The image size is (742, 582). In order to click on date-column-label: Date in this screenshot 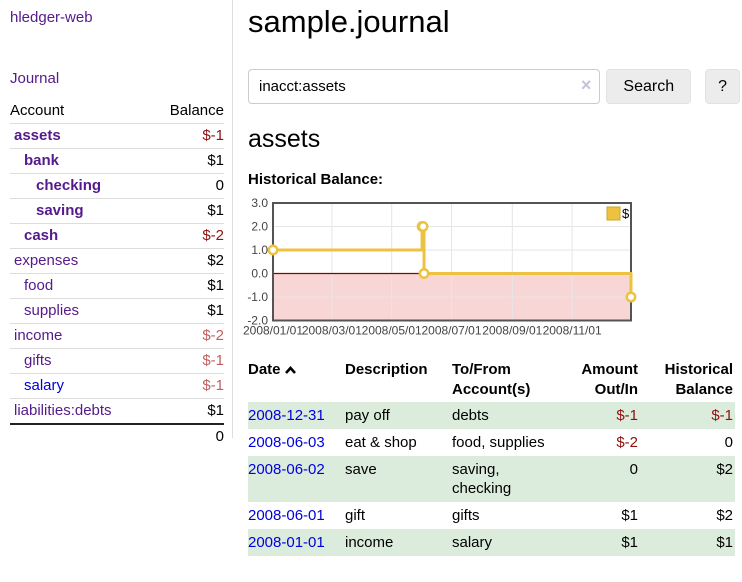, I will do `click(264, 369)`.